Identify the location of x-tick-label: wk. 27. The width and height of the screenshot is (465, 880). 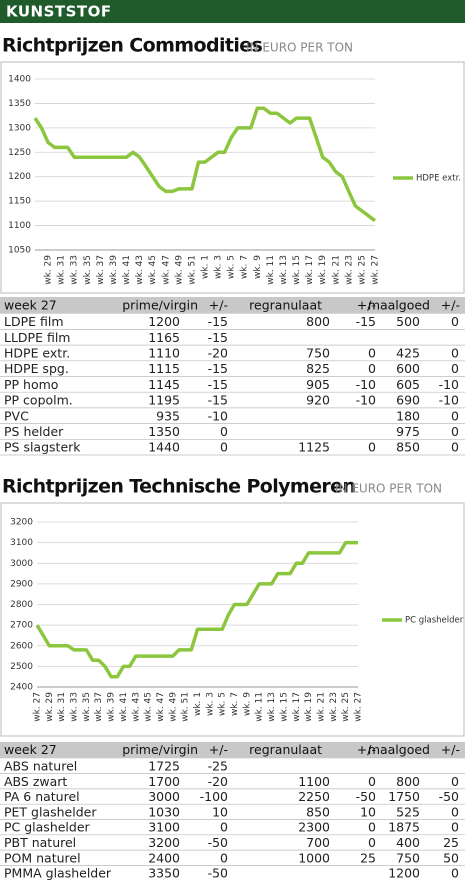
(376, 270).